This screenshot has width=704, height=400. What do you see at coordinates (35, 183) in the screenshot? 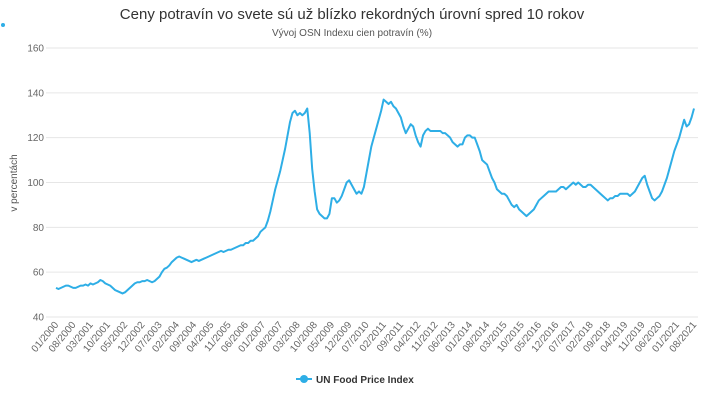
I see `y-tick-label: 100` at bounding box center [35, 183].